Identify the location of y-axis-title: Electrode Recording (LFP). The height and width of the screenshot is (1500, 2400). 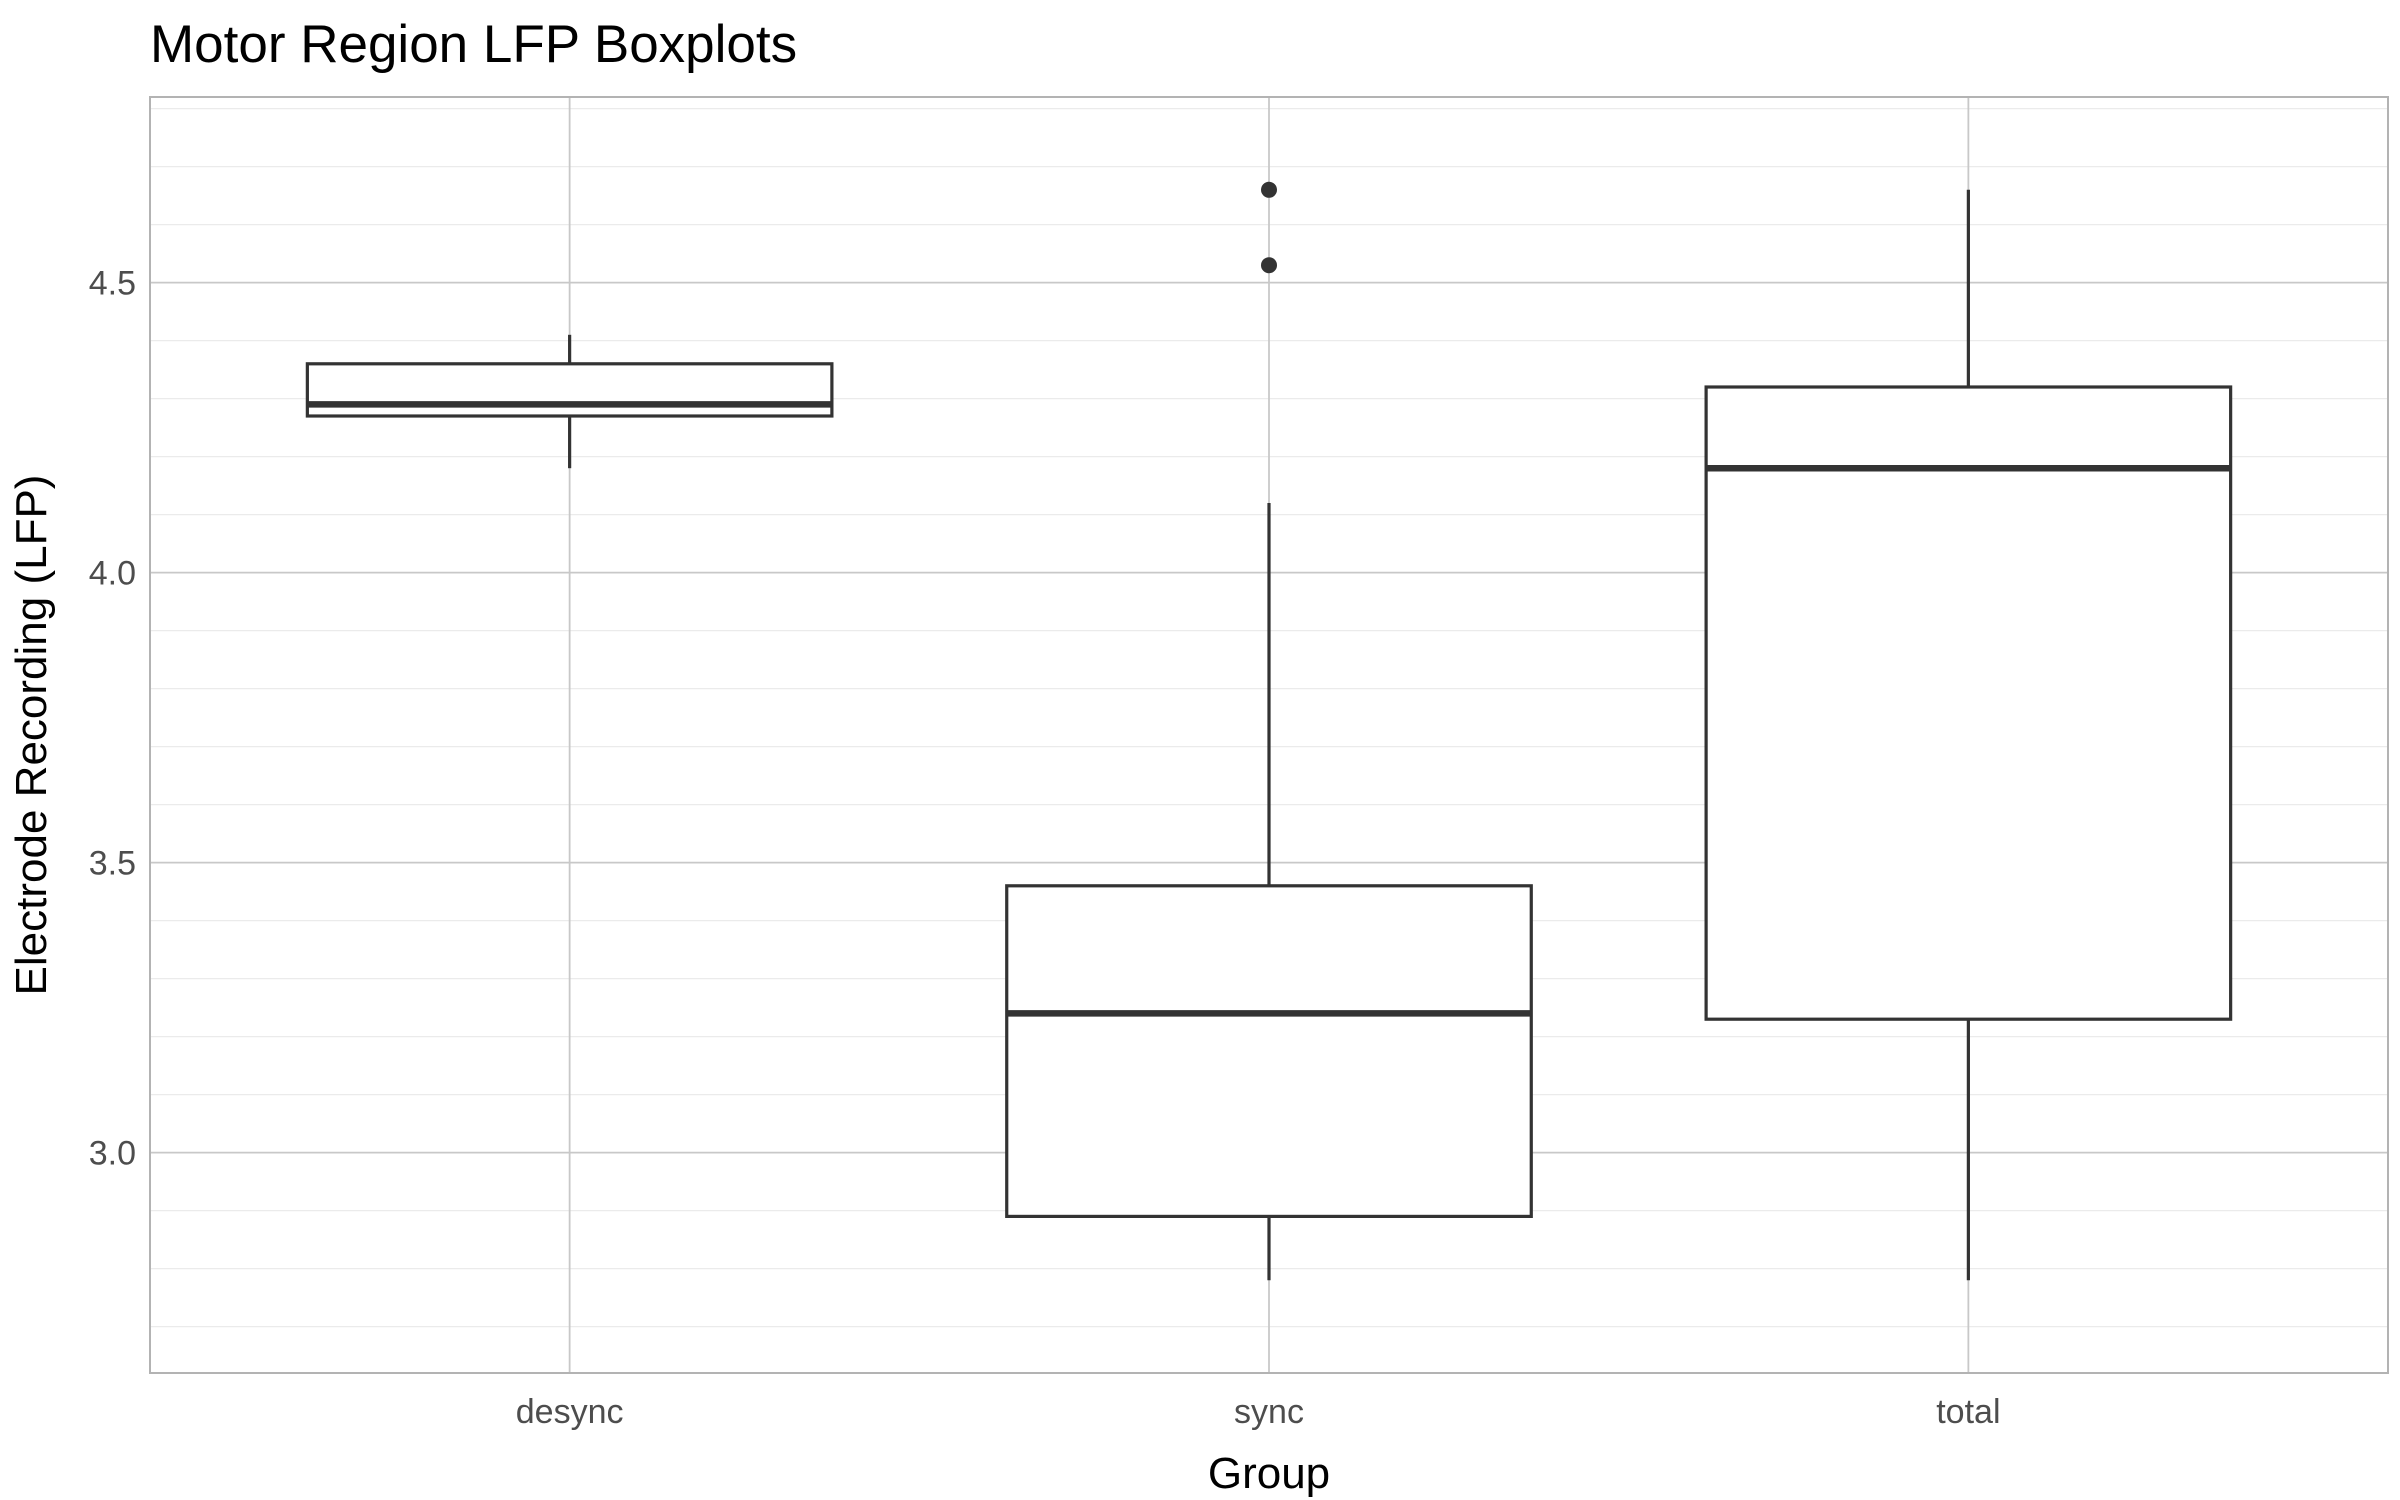
(31, 735).